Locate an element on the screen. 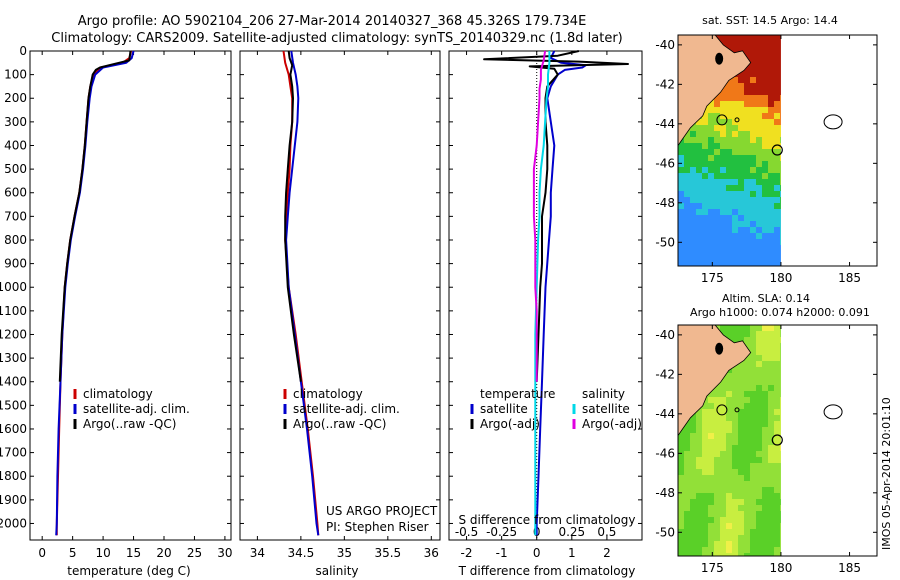 This screenshot has height=580, width=900. map-y-tick-label: -48 is located at coordinates (665, 493).